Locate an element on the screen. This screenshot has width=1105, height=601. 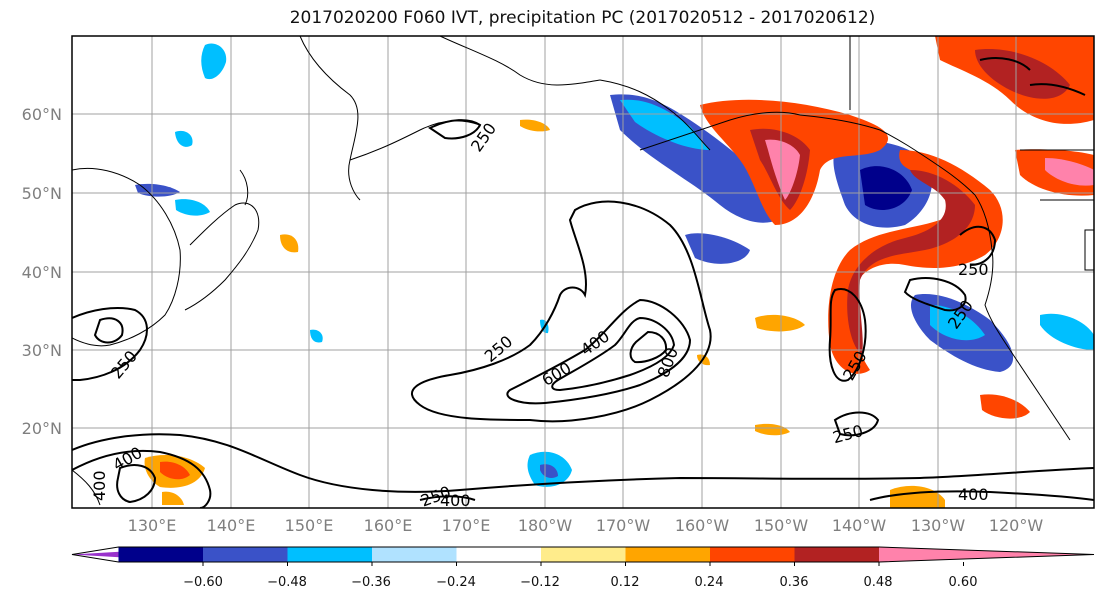
lat-labels: 60°N 50°N 40°N 30°N 20°N is located at coordinates (42, 271).